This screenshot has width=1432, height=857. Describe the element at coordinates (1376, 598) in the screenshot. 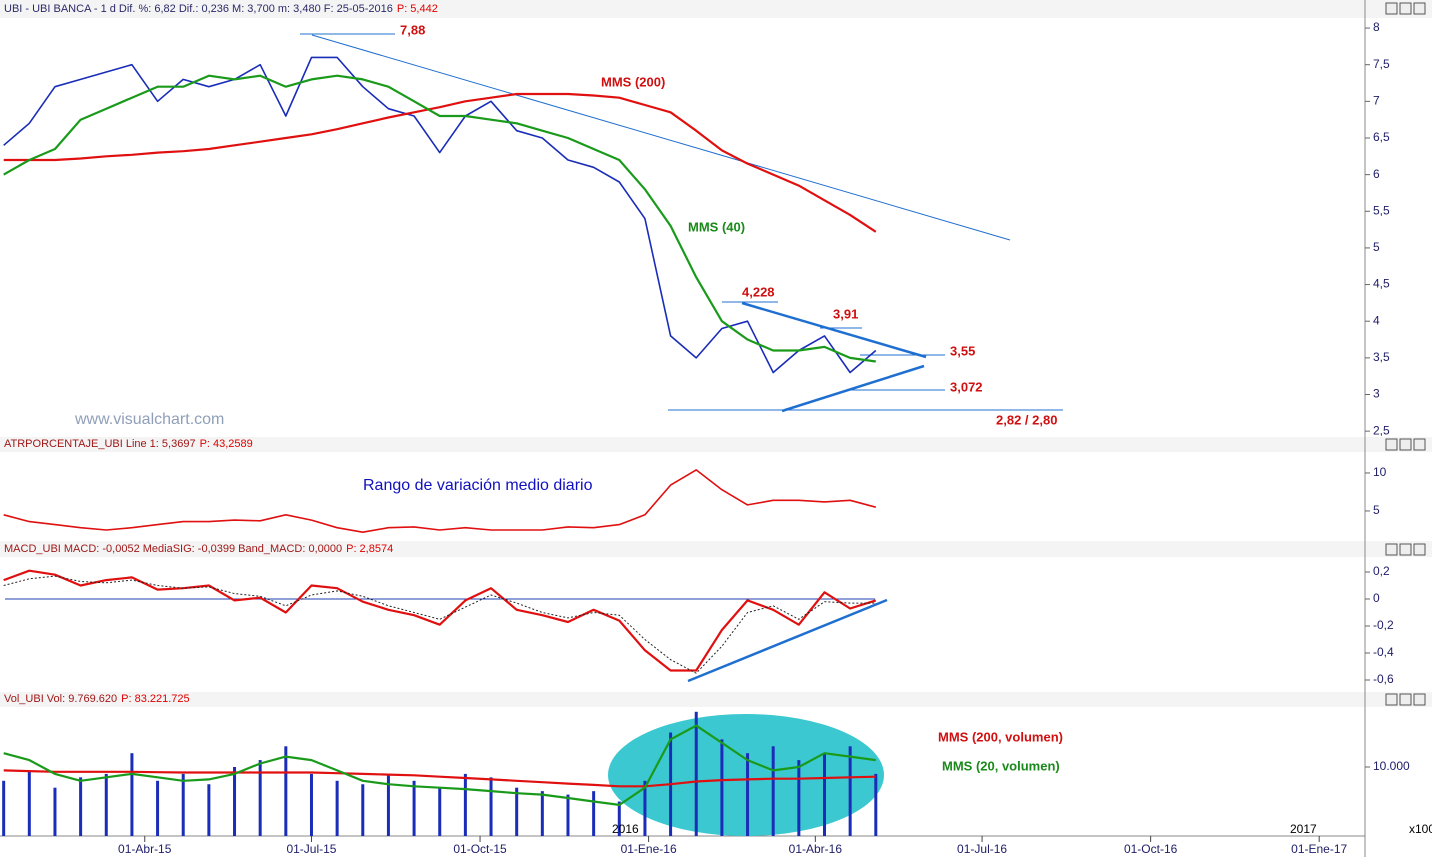

I see `y-tick-label: 0` at that location.